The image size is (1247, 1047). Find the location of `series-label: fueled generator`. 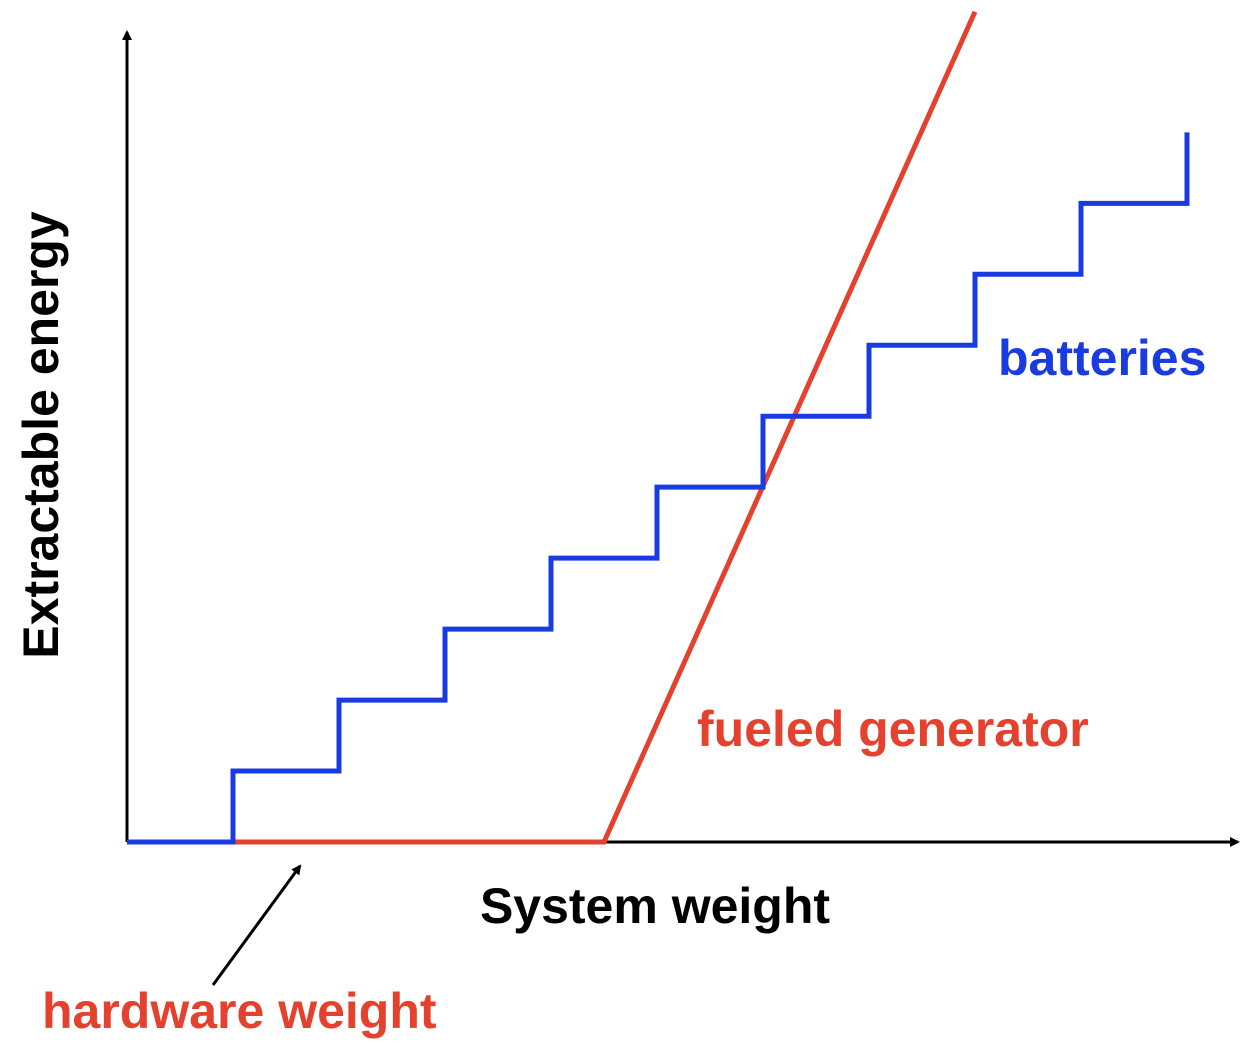

series-label: fueled generator is located at coordinates (893, 729).